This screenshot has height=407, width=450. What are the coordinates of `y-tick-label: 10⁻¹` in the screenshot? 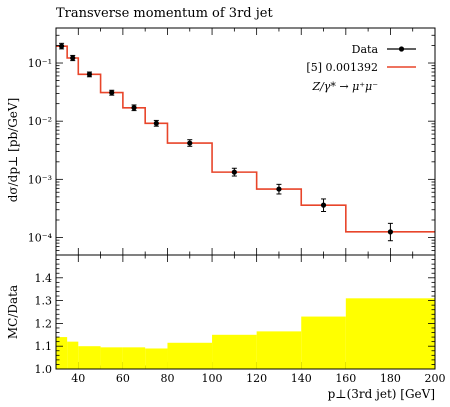 It's located at (40, 63).